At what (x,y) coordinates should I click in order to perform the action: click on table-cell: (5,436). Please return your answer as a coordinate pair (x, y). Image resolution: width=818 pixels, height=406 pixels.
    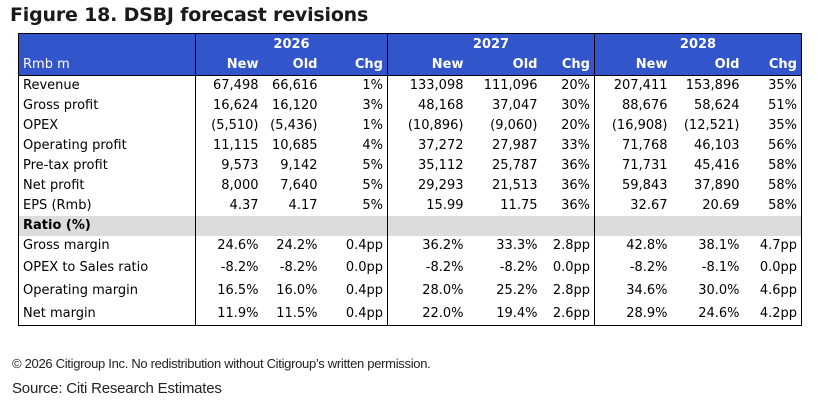
    Looking at the image, I should click on (294, 125).